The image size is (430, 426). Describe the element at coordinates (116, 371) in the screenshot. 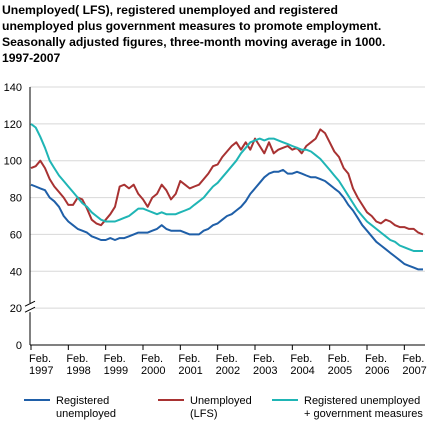

I see `x-tick-label-year: 1999` at that location.